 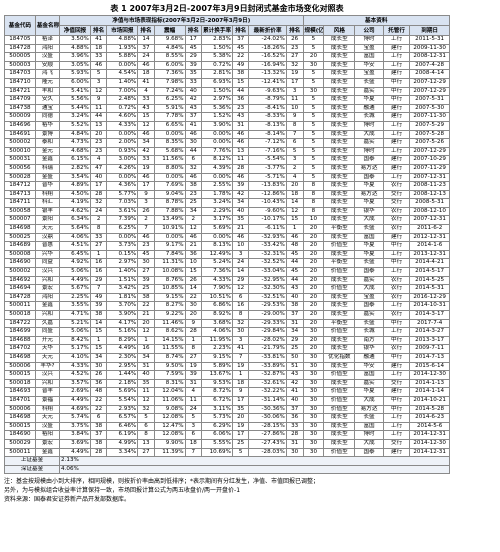 I want to click on table-cell: 2017-7-4, so click(x=429, y=323).